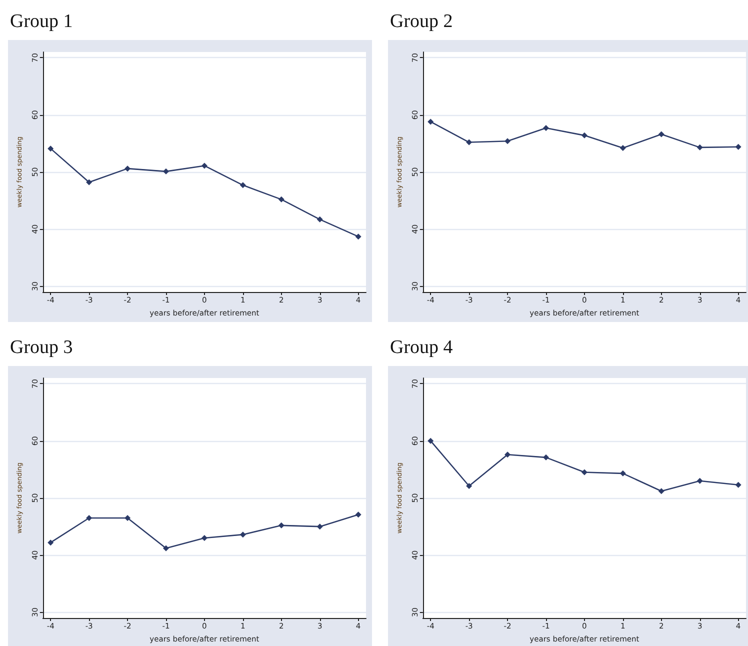 Image resolution: width=748 pixels, height=646 pixels. What do you see at coordinates (41, 22) in the screenshot?
I see `chart-title: Group 1` at bounding box center [41, 22].